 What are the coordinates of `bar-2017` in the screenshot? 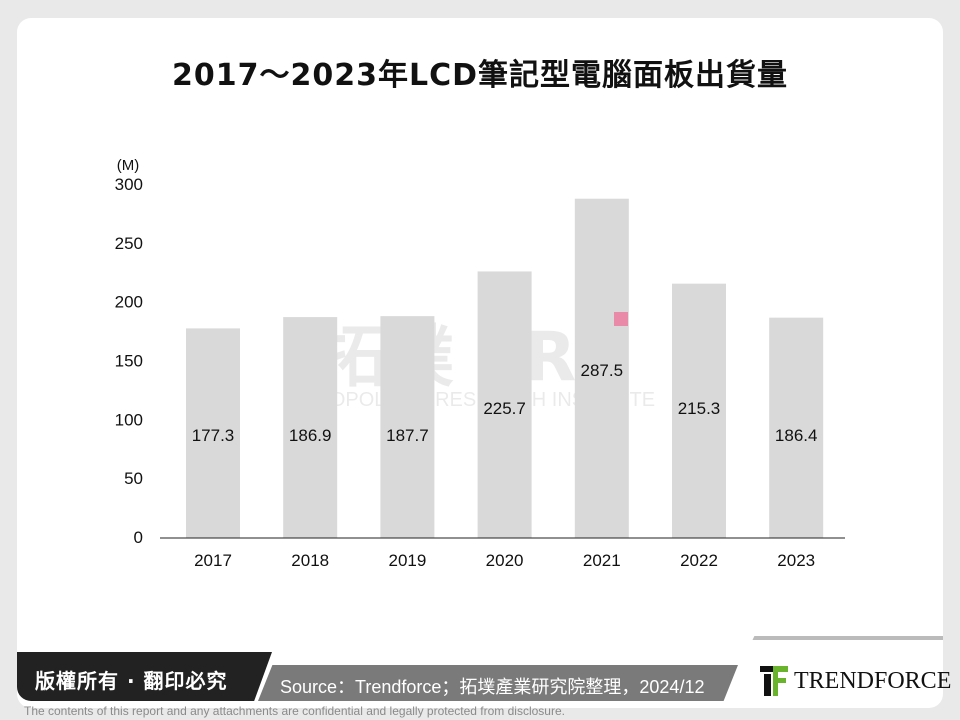 It's located at (213, 433).